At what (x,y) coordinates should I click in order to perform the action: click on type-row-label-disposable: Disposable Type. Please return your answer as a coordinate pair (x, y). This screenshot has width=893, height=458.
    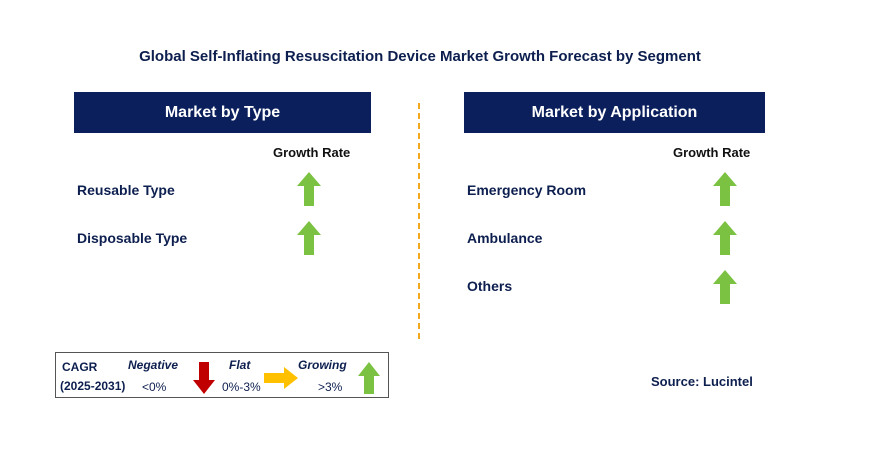
    Looking at the image, I should click on (132, 238).